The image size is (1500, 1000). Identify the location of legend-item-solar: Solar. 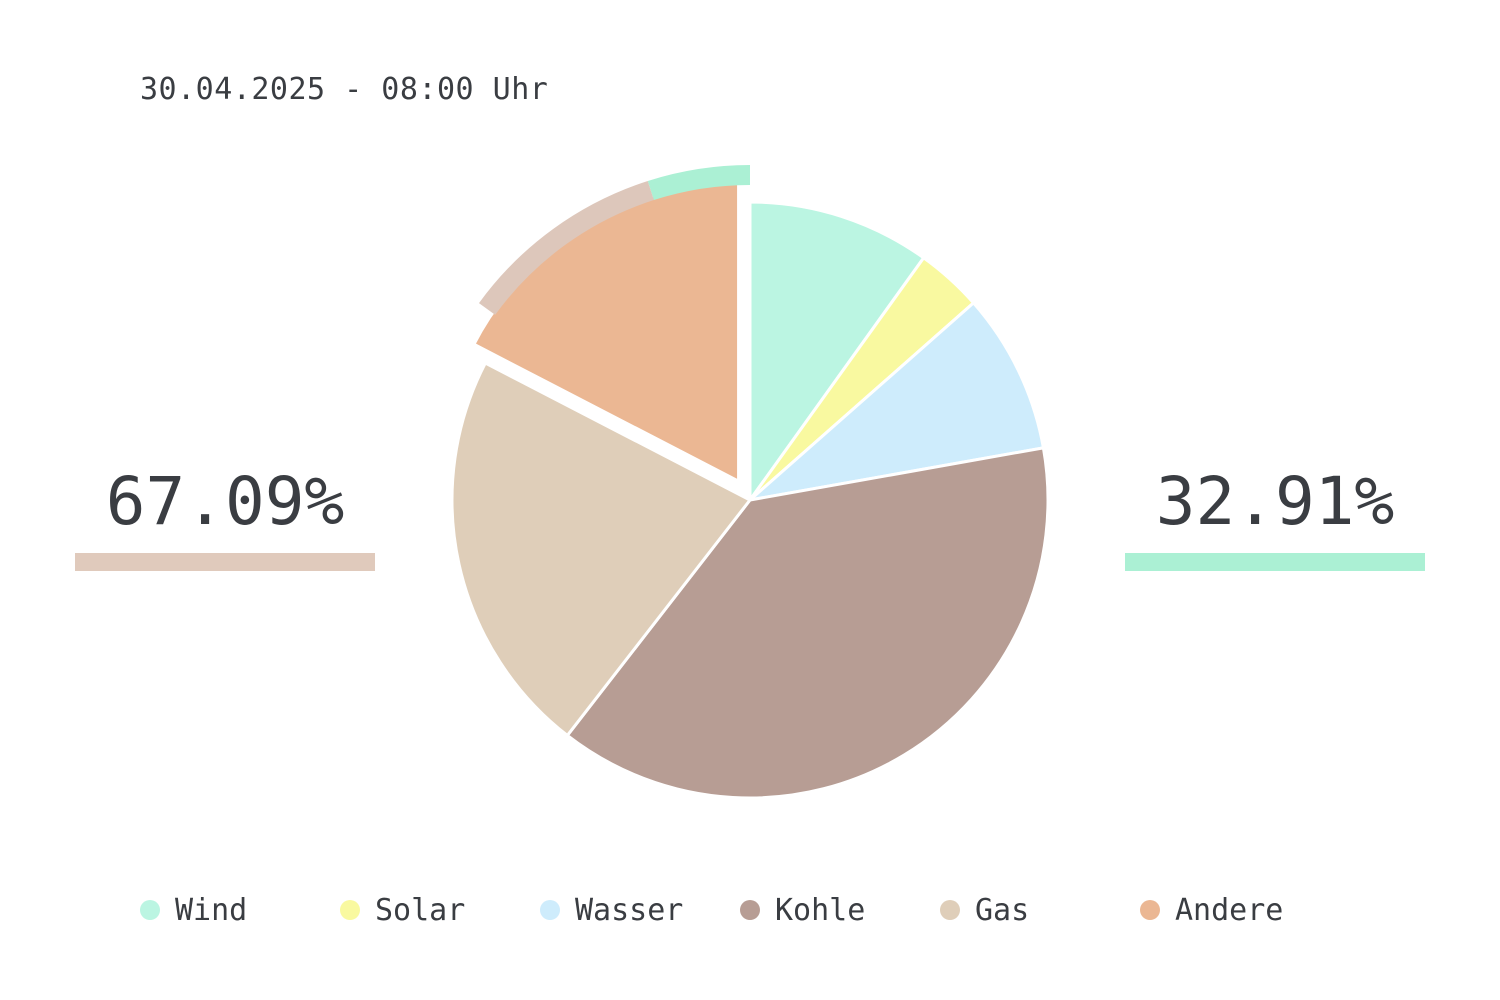
(402, 910).